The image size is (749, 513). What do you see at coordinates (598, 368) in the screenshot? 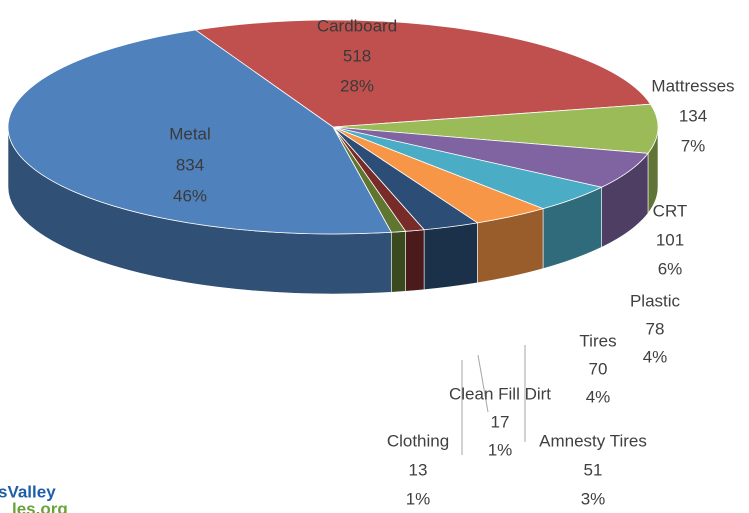
I see `data-label-value: 70` at bounding box center [598, 368].